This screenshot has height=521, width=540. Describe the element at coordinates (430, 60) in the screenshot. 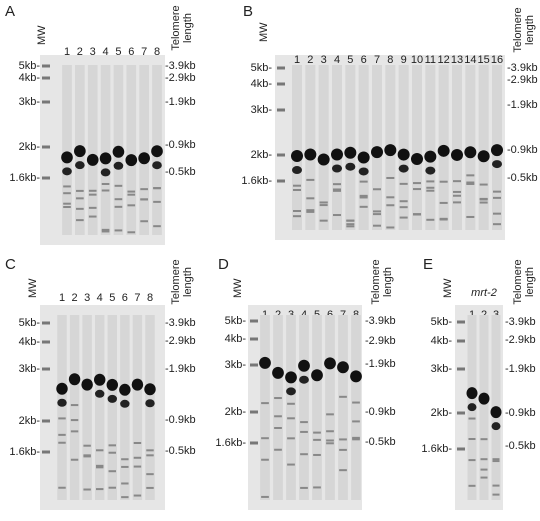

I see `lane-number: 11` at that location.